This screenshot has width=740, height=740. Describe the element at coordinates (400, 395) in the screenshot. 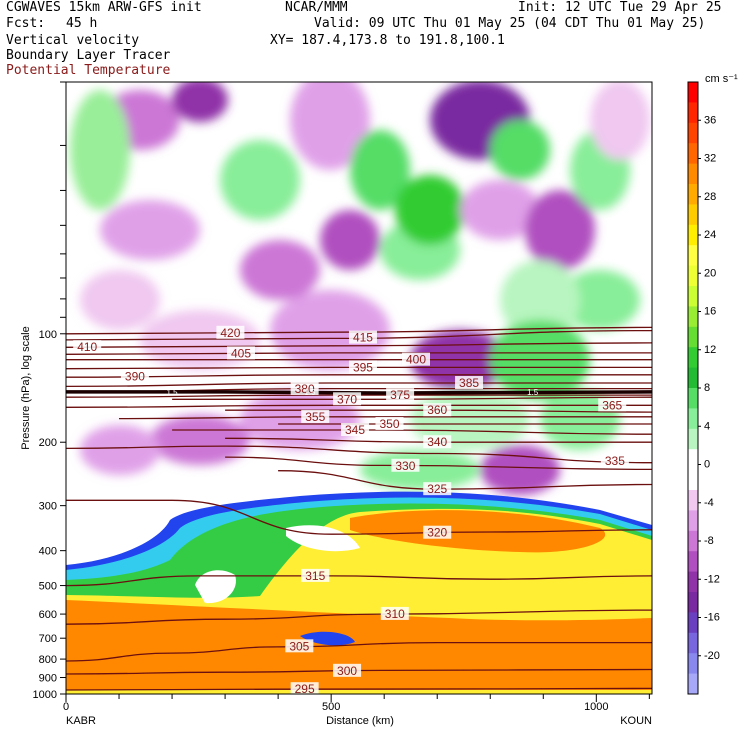

I see `isentrope-label: 375` at that location.